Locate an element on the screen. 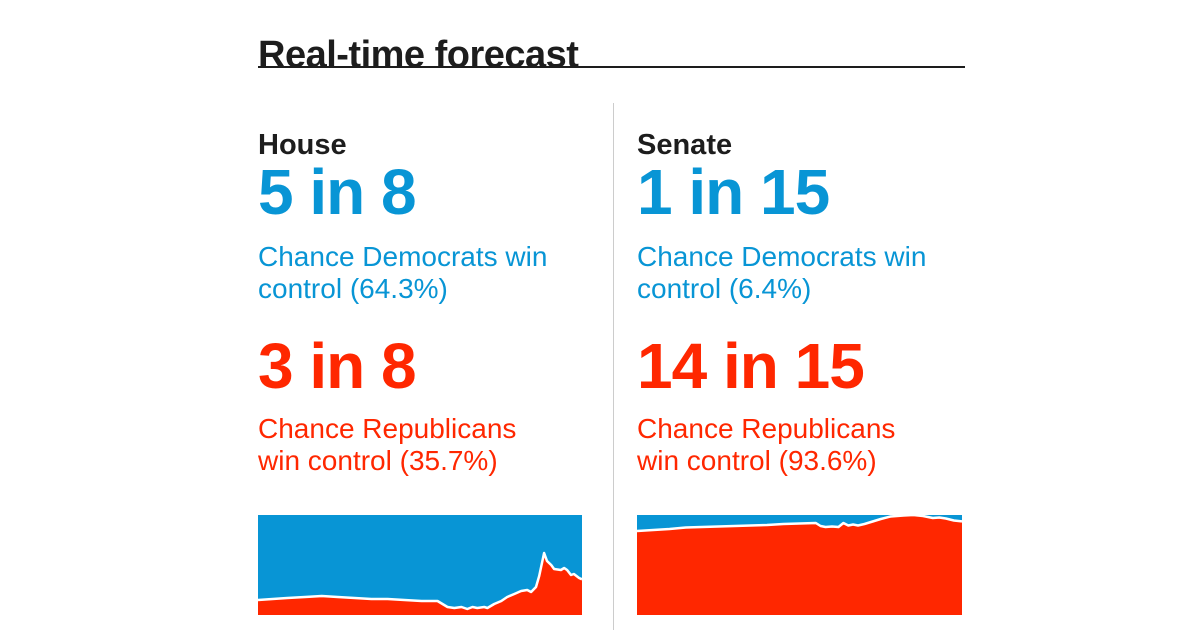 The height and width of the screenshot is (630, 1200). senate-trend-chart is located at coordinates (799, 565).